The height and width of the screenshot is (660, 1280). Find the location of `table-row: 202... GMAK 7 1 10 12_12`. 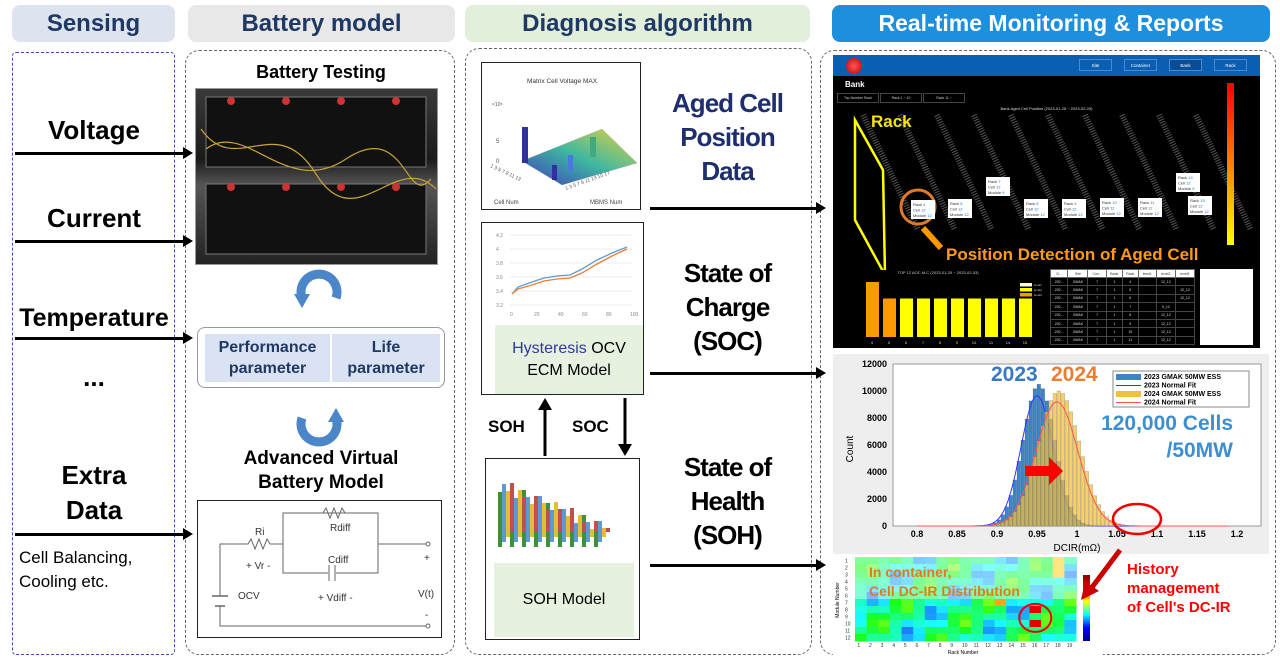

table-row: 202... GMAK 7 1 10 12_12 is located at coordinates (1122, 332).